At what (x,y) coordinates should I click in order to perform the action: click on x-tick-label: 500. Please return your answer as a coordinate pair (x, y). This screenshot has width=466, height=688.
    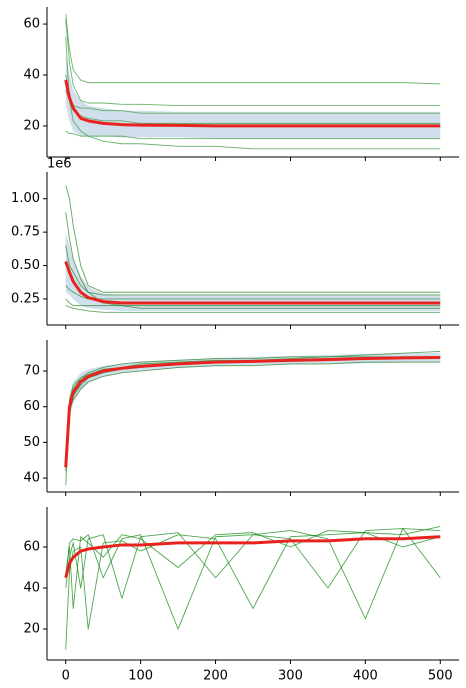
    Looking at the image, I should click on (440, 676).